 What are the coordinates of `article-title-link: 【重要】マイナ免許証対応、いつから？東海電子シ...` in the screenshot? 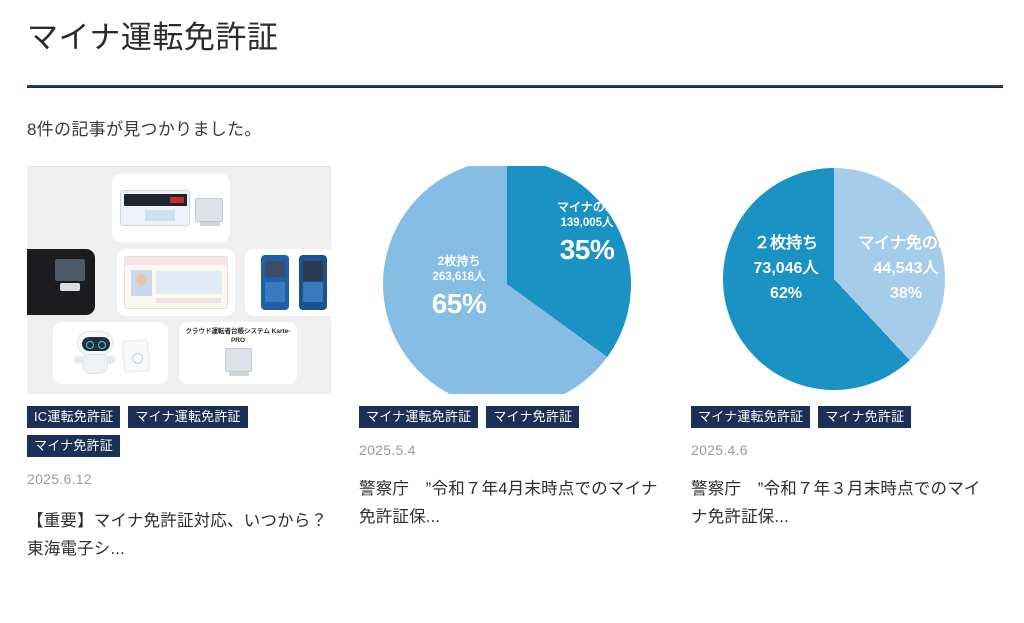 It's located at (177, 535).